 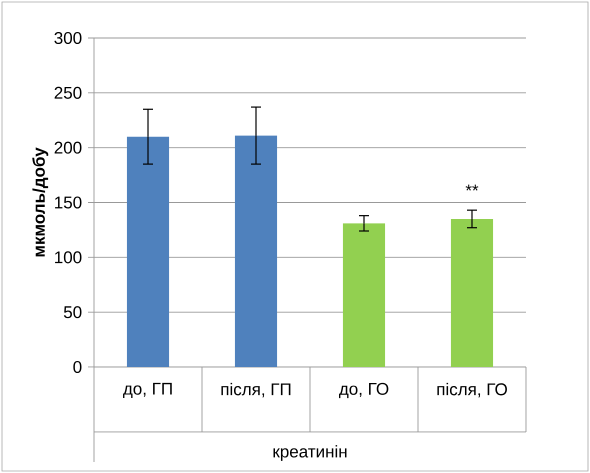 What do you see at coordinates (255, 390) in the screenshot?
I see `x-tick-label: після, ГП` at bounding box center [255, 390].